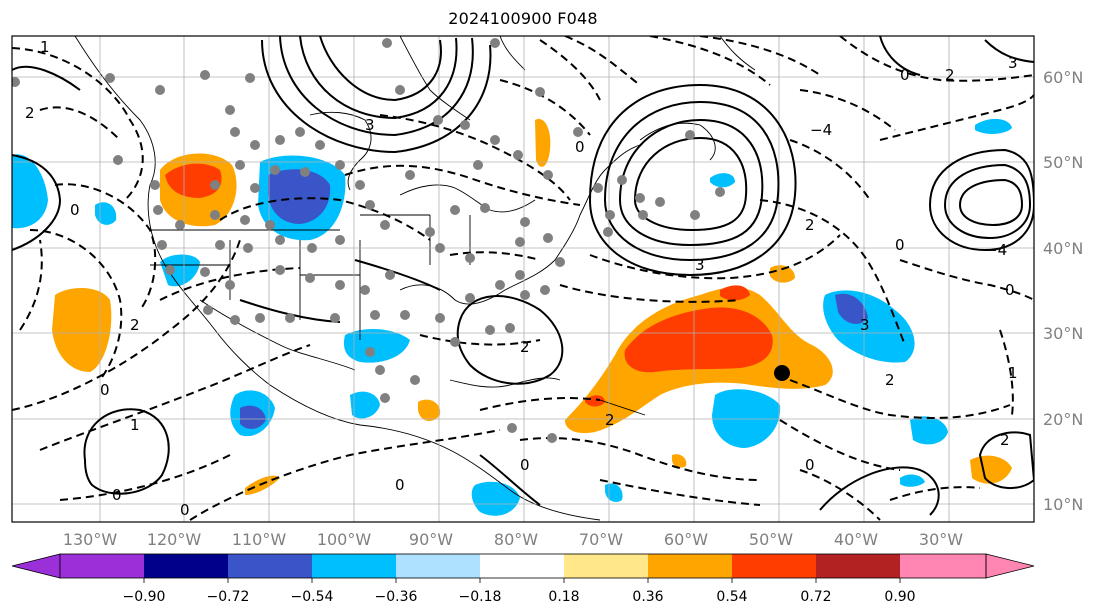 This screenshot has height=615, width=1105. Describe the element at coordinates (516, 539) in the screenshot. I see `lon-label: 80°W` at that location.